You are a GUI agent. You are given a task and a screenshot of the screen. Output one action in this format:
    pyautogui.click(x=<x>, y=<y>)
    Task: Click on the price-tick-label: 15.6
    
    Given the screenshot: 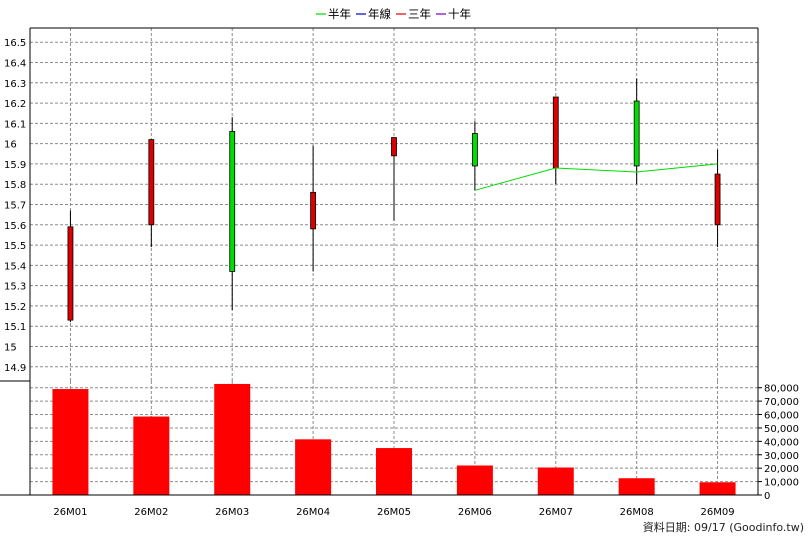 What is the action you would take?
    pyautogui.click(x=15, y=226)
    